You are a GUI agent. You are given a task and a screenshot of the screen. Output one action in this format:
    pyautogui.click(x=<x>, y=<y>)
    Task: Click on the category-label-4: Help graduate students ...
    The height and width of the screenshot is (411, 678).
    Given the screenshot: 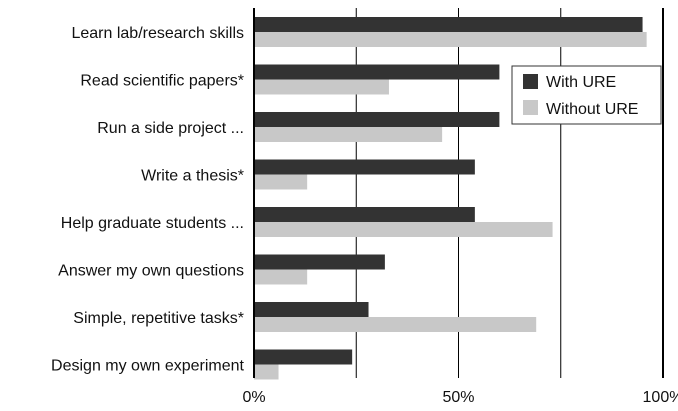 What is the action you would take?
    pyautogui.click(x=152, y=223)
    